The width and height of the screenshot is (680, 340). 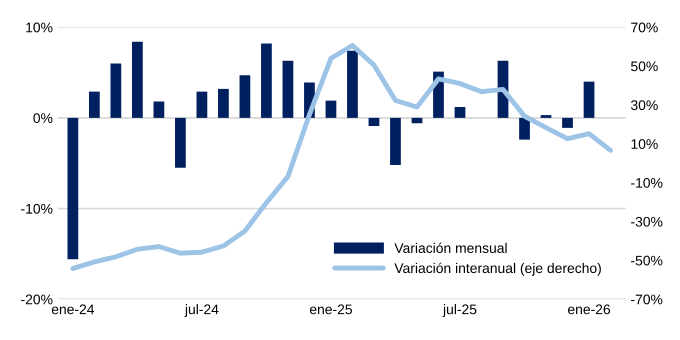 What do you see at coordinates (201, 311) in the screenshot?
I see `x-tick-label: jul-24` at bounding box center [201, 311].